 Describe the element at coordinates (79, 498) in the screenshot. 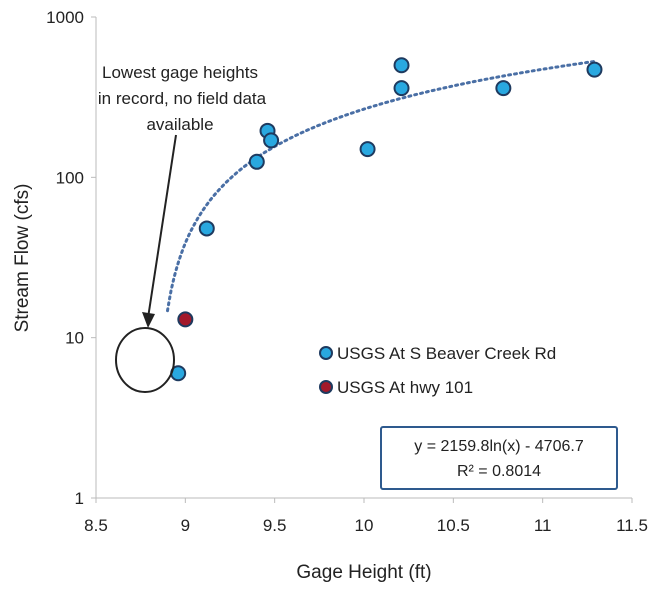

I see `y-tick-label: 1` at that location.